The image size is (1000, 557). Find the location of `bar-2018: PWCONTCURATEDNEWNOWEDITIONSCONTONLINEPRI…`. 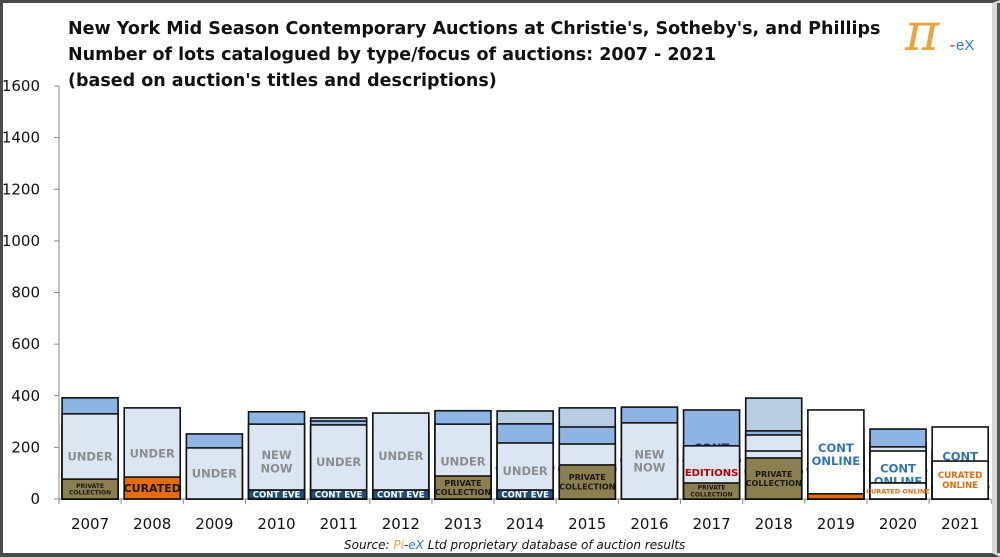

bar-2018: PWCONTCURATEDNEWNOWEDITIONSCONTONLINEPRI… is located at coordinates (774, 448).